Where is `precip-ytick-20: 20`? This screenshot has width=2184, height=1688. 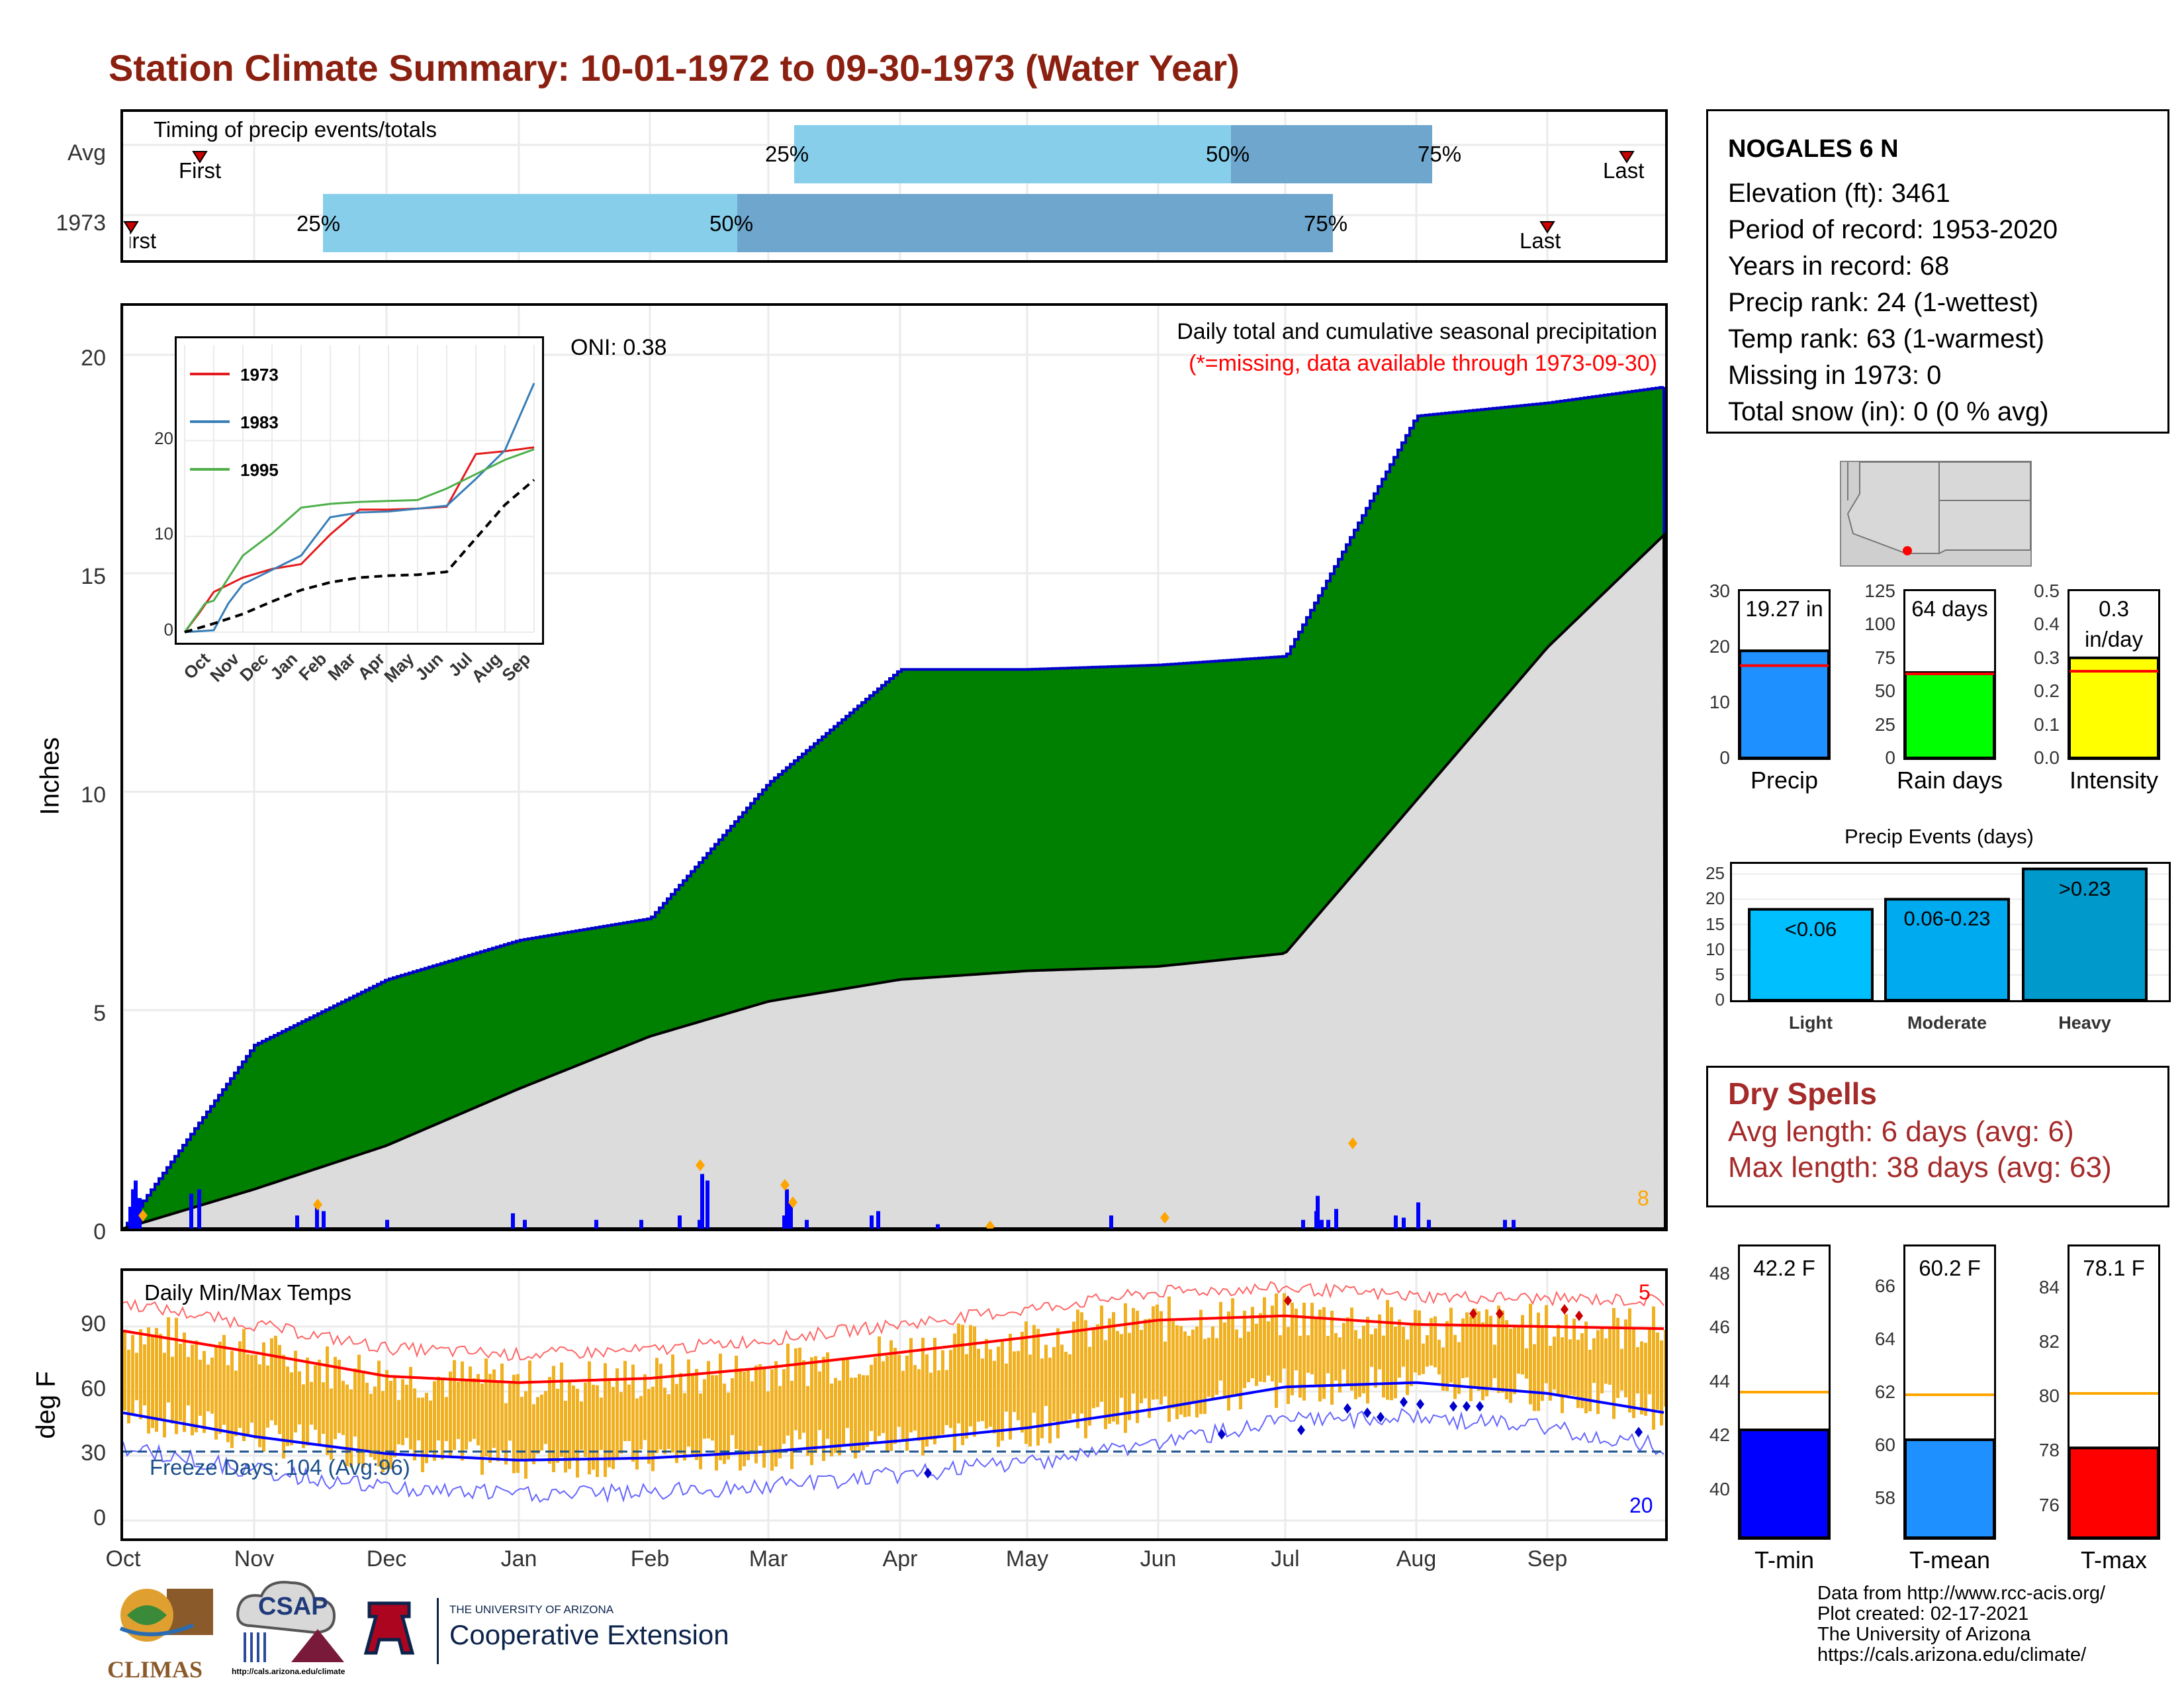
precip-ytick-20: 20 is located at coordinates (93, 358).